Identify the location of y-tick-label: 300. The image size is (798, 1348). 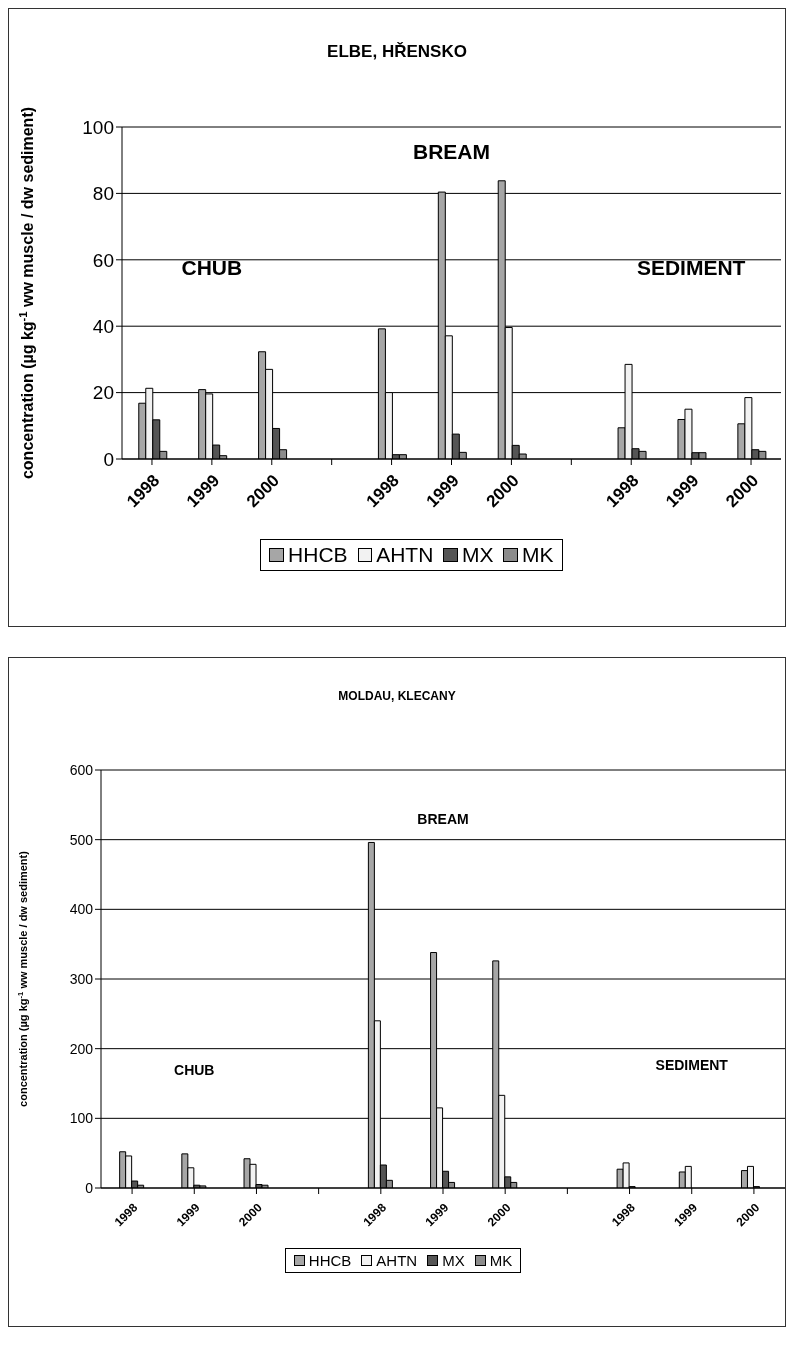
(81, 978).